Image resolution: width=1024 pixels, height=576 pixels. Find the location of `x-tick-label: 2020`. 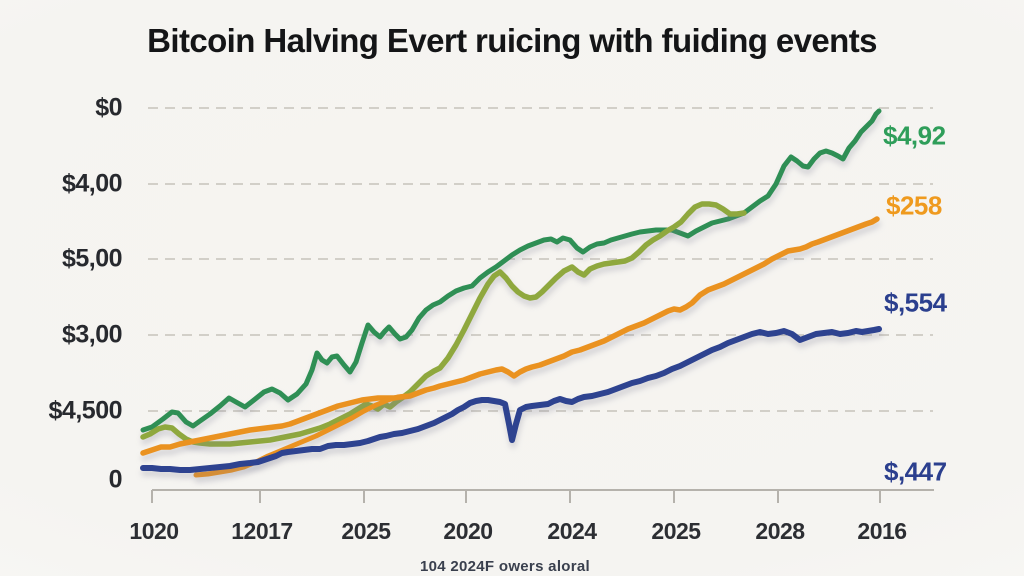

x-tick-label: 2020 is located at coordinates (468, 531).